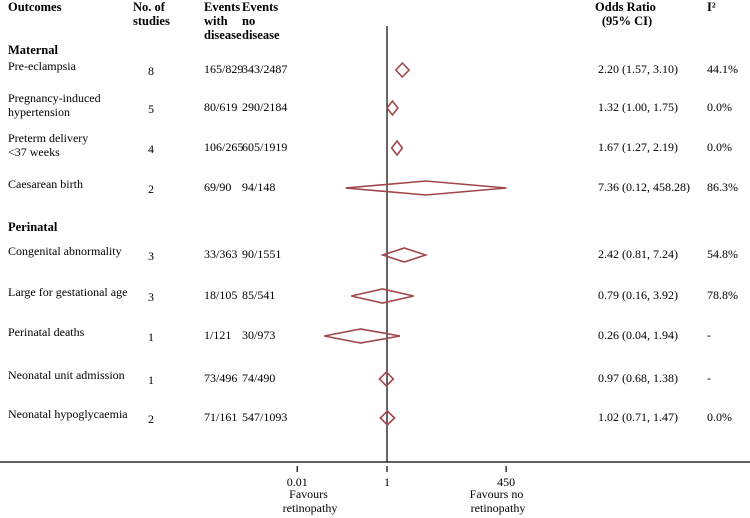  Describe the element at coordinates (220, 378) in the screenshot. I see `events-with-disease: 73/496` at that location.